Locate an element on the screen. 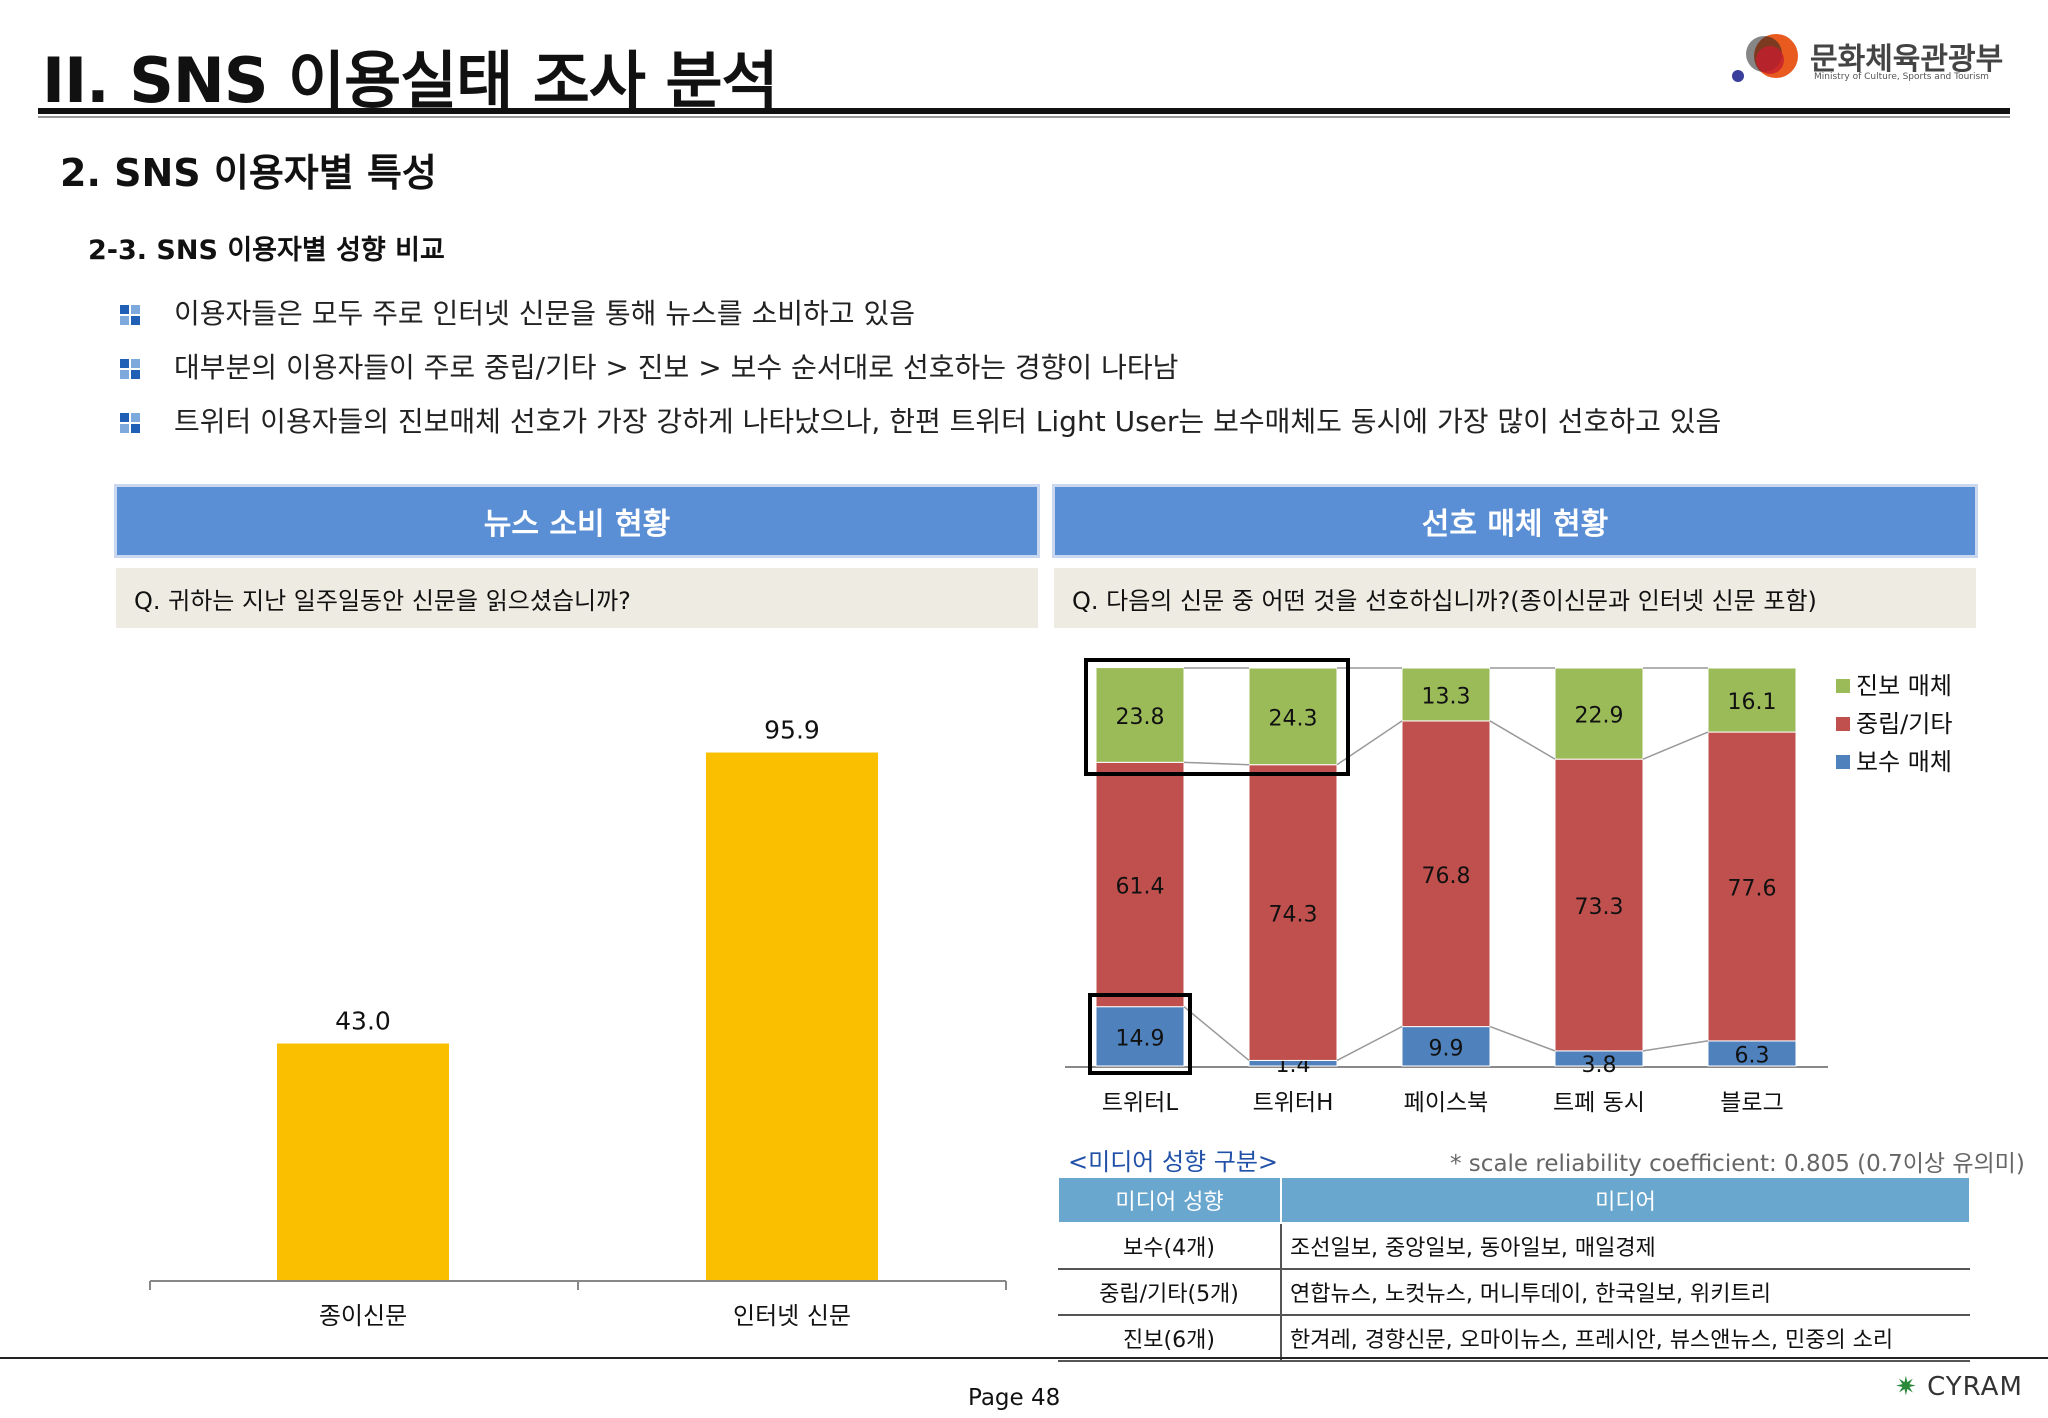  legend-label: 보수 매체 is located at coordinates (1904, 762).